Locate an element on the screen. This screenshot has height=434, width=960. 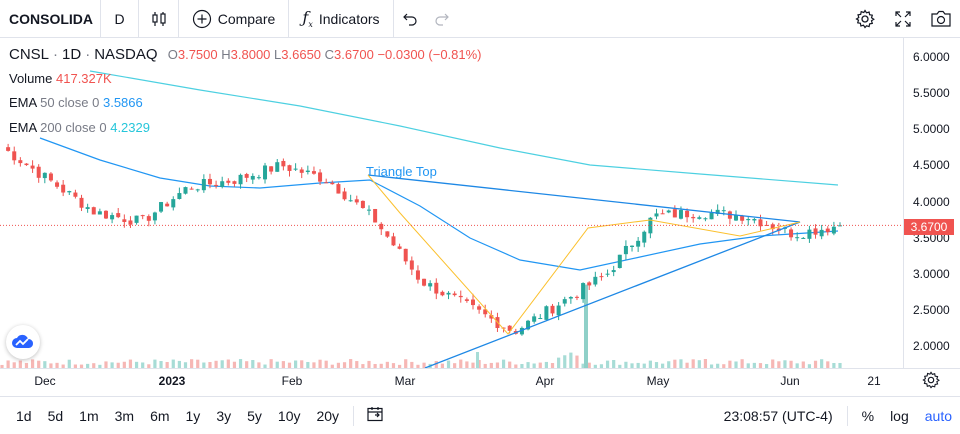
volume-spike-bar is located at coordinates (586, 326).